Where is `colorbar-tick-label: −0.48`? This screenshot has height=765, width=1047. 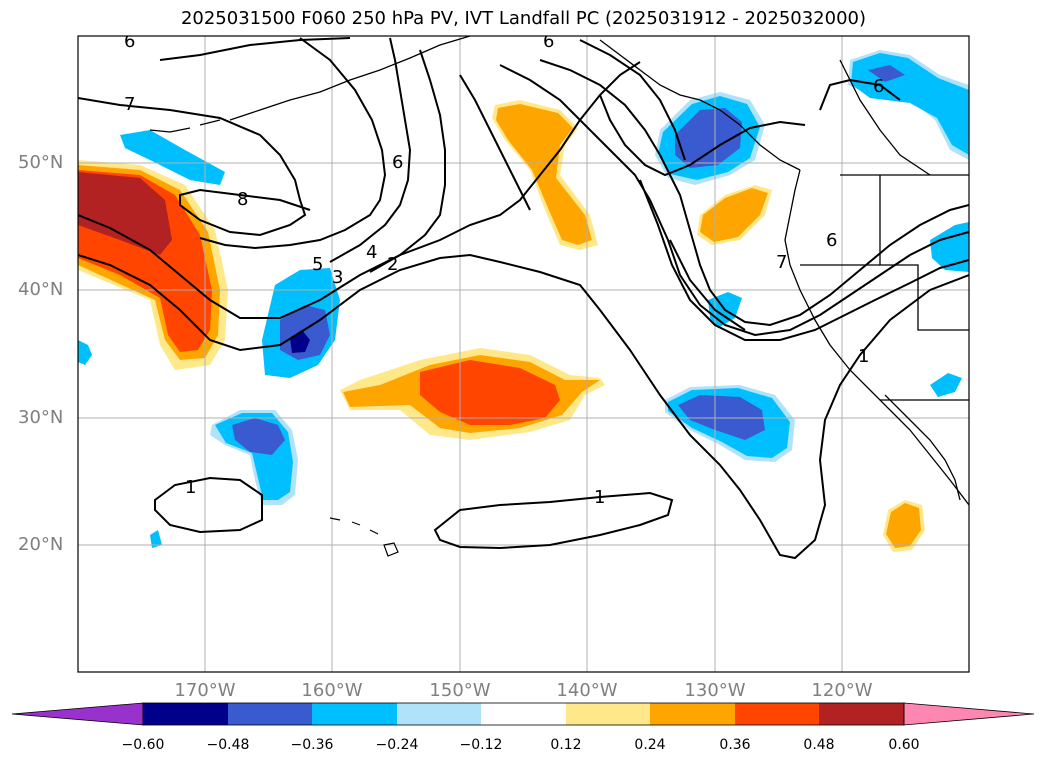 colorbar-tick-label: −0.48 is located at coordinates (228, 745).